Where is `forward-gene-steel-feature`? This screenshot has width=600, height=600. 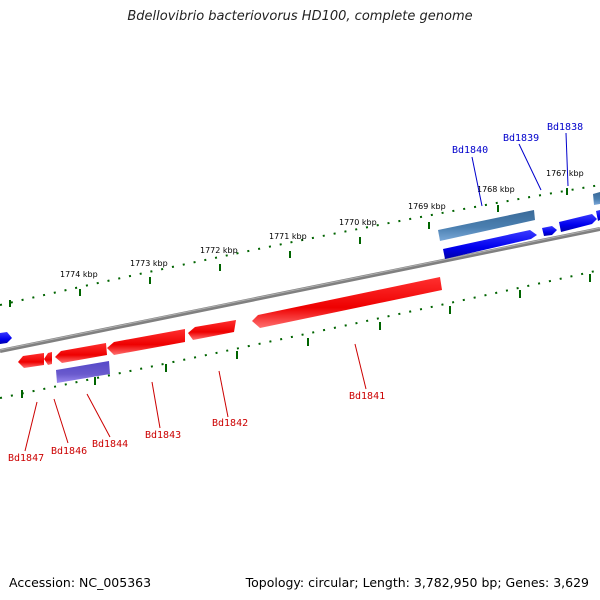 forward-gene-steel-feature is located at coordinates (486, 225).